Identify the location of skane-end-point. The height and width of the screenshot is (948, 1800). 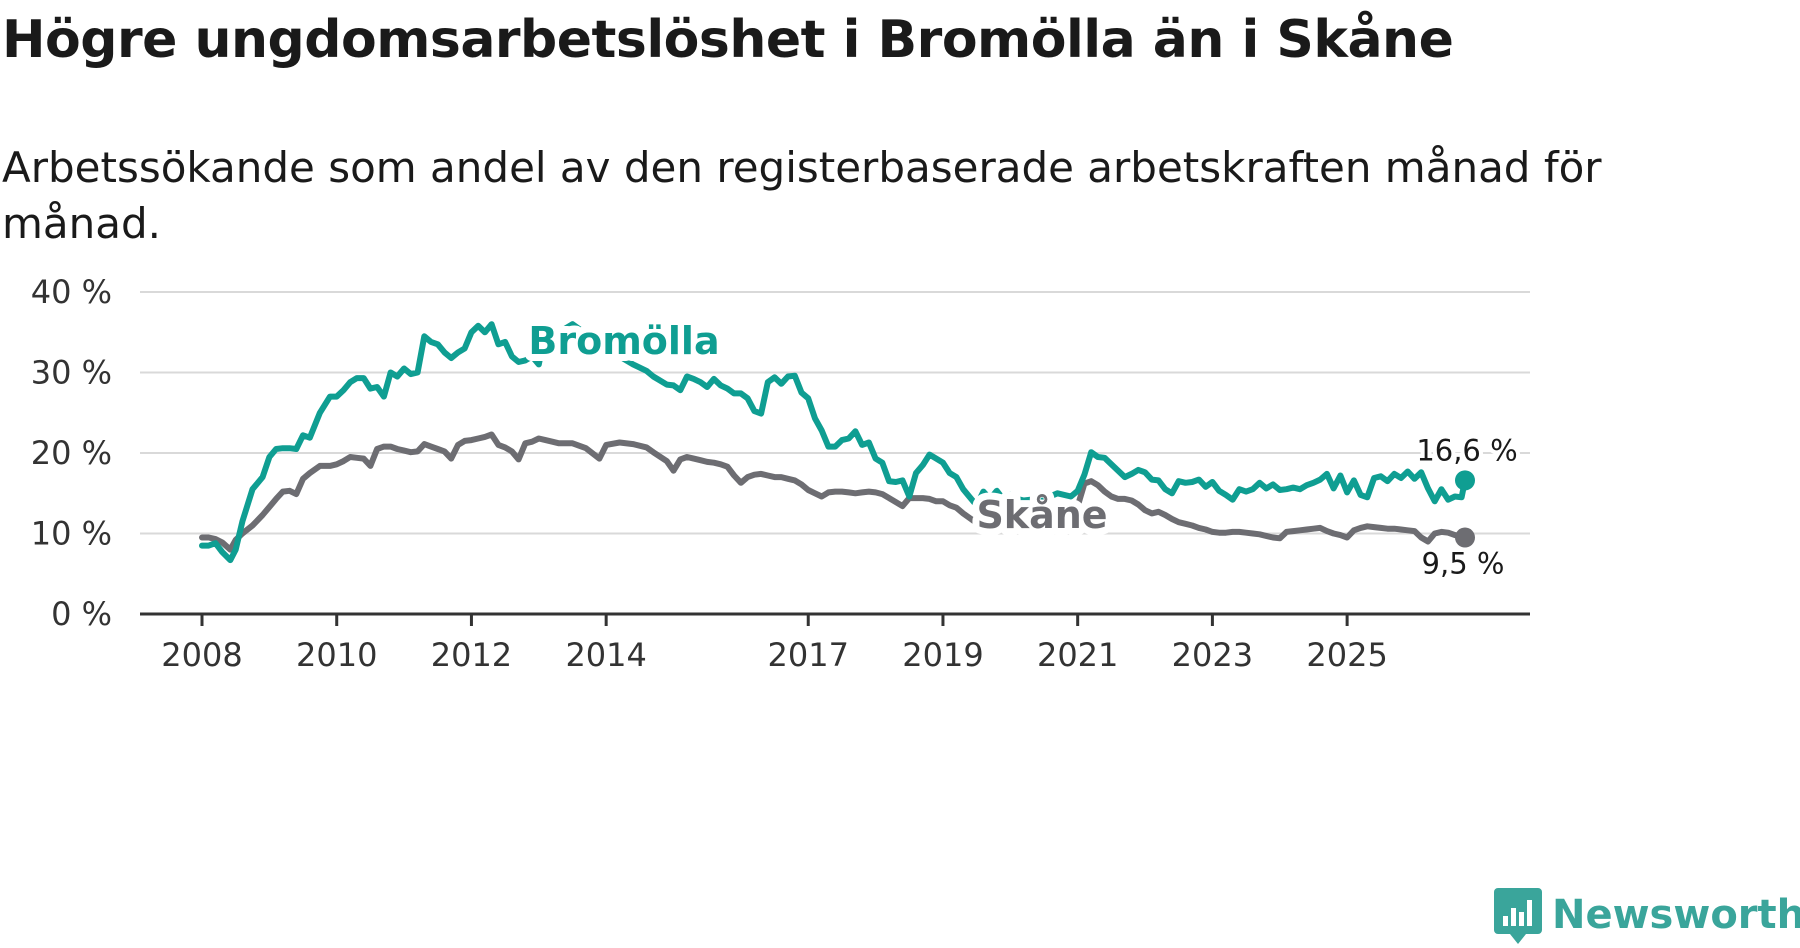
(1465, 537).